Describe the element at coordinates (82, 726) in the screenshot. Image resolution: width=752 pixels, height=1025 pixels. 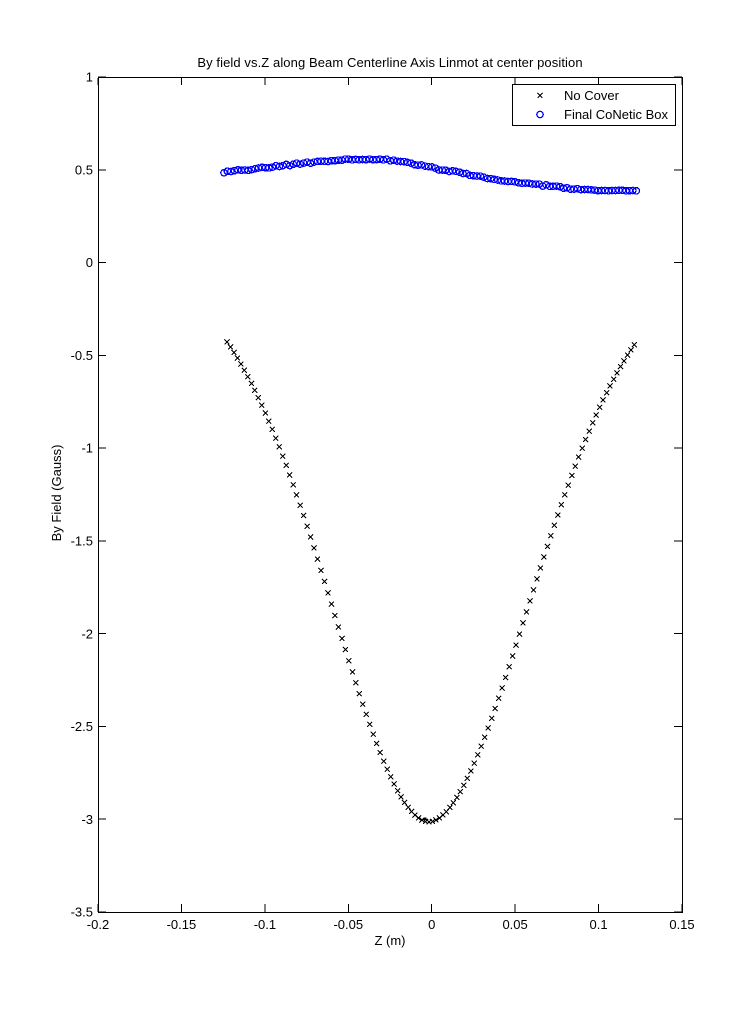
I see `svg-text: -2.5` at that location.